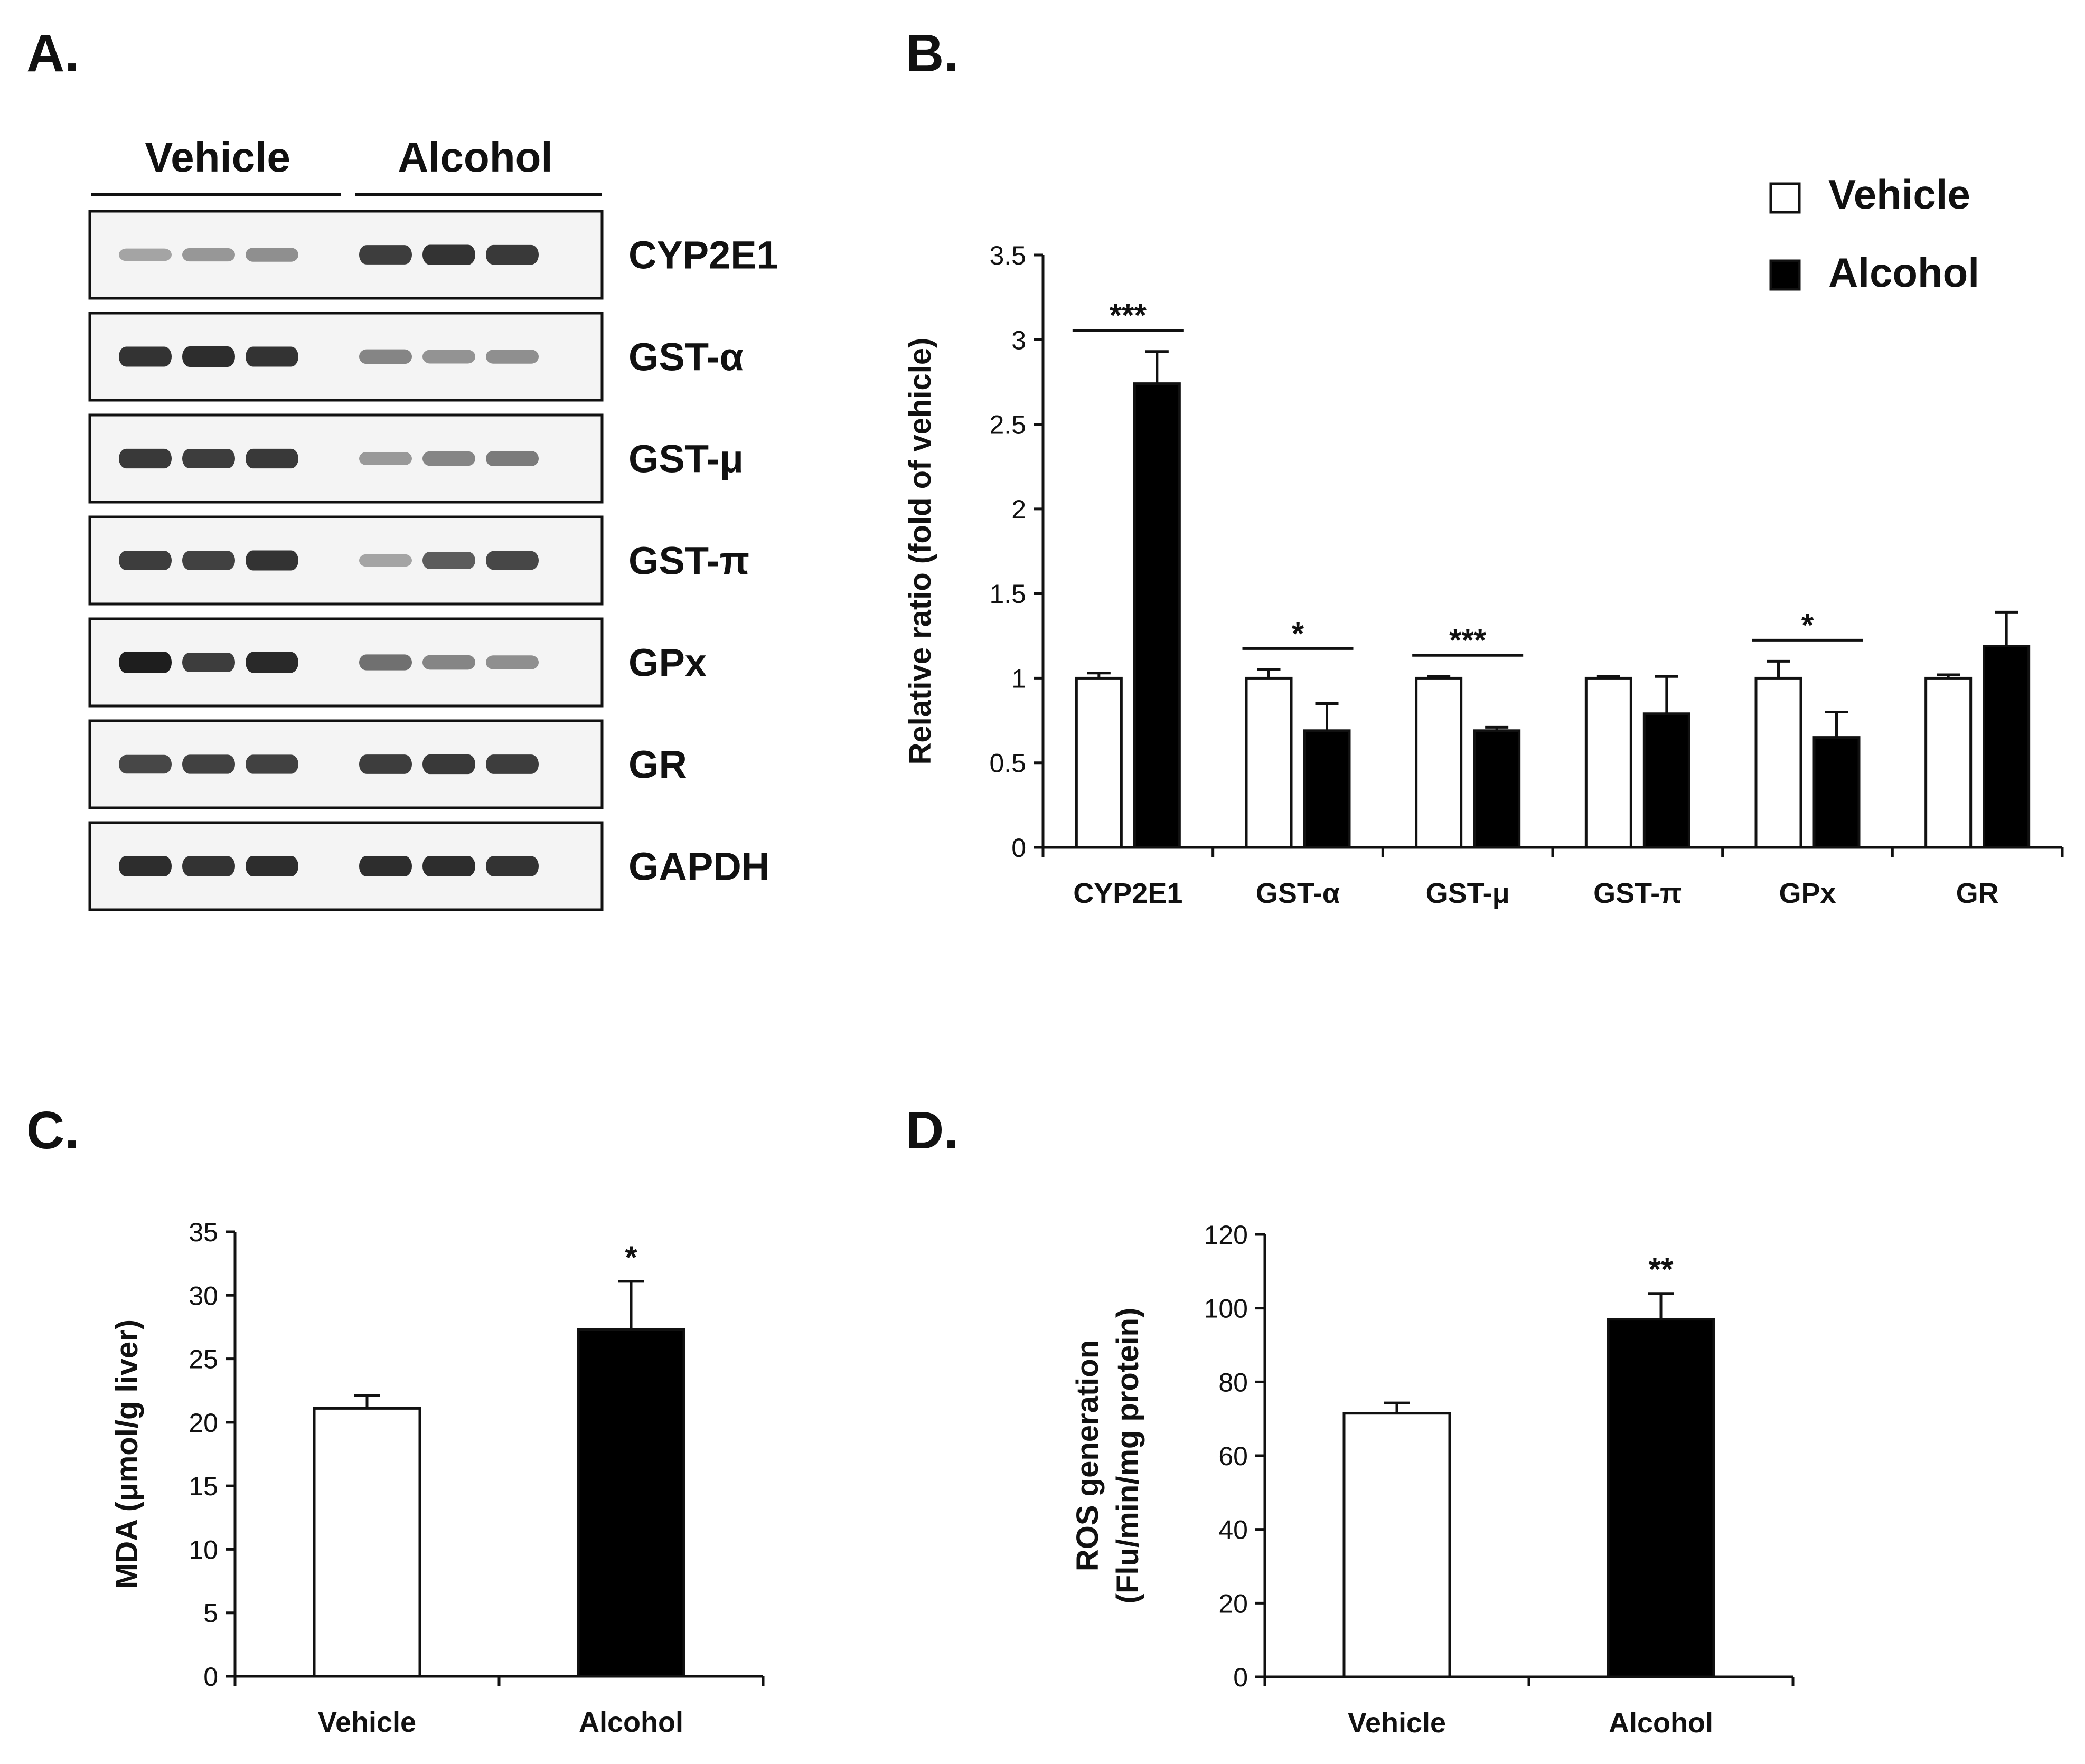  I want to click on x-tick-label: CYP2E1, so click(1127, 893).